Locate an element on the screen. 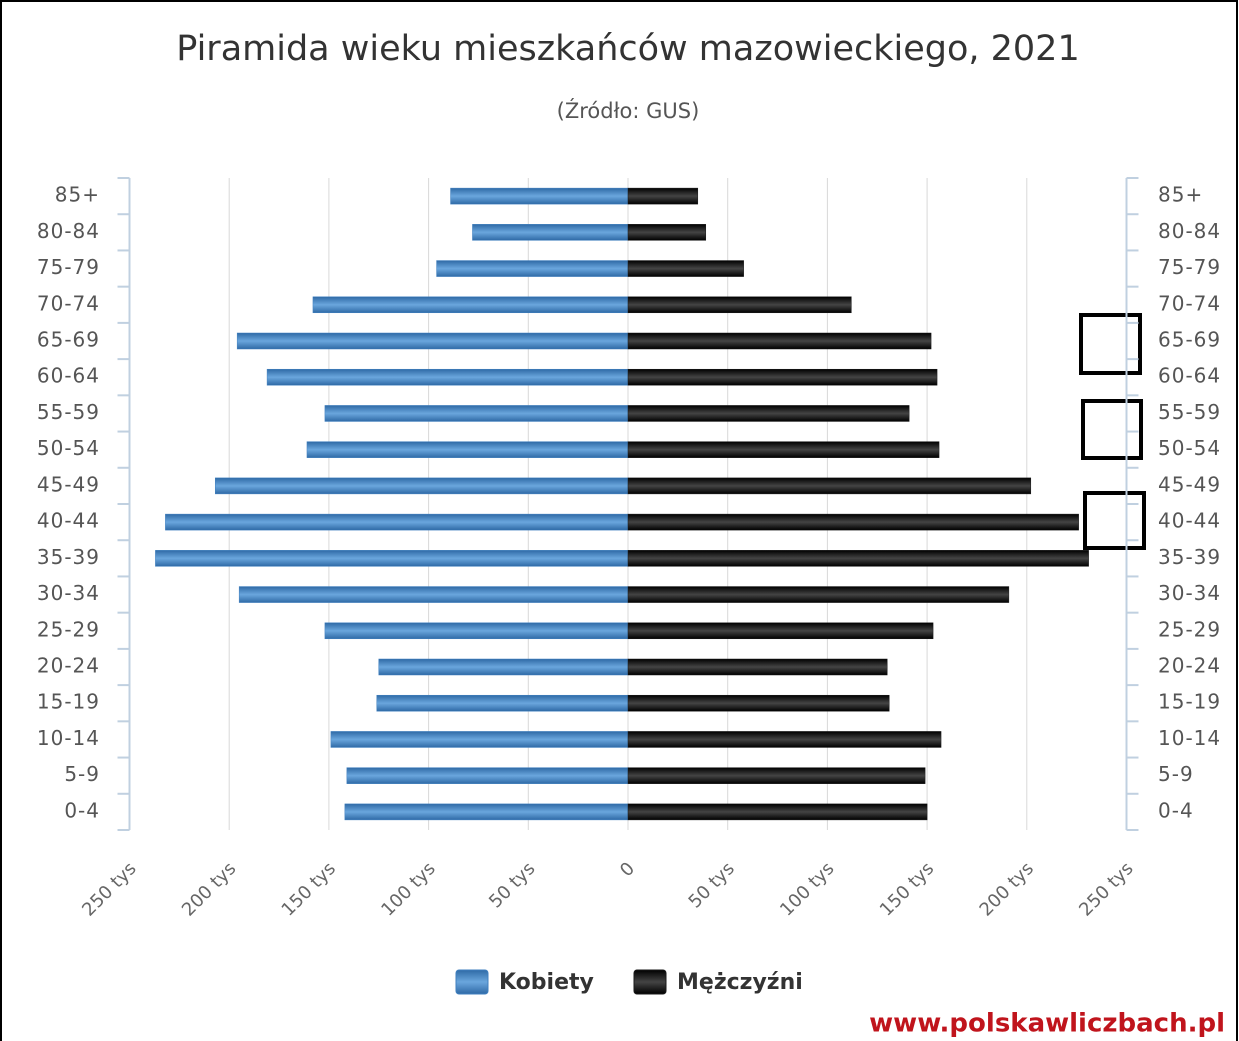  x-tick-label: 0 is located at coordinates (627, 869).